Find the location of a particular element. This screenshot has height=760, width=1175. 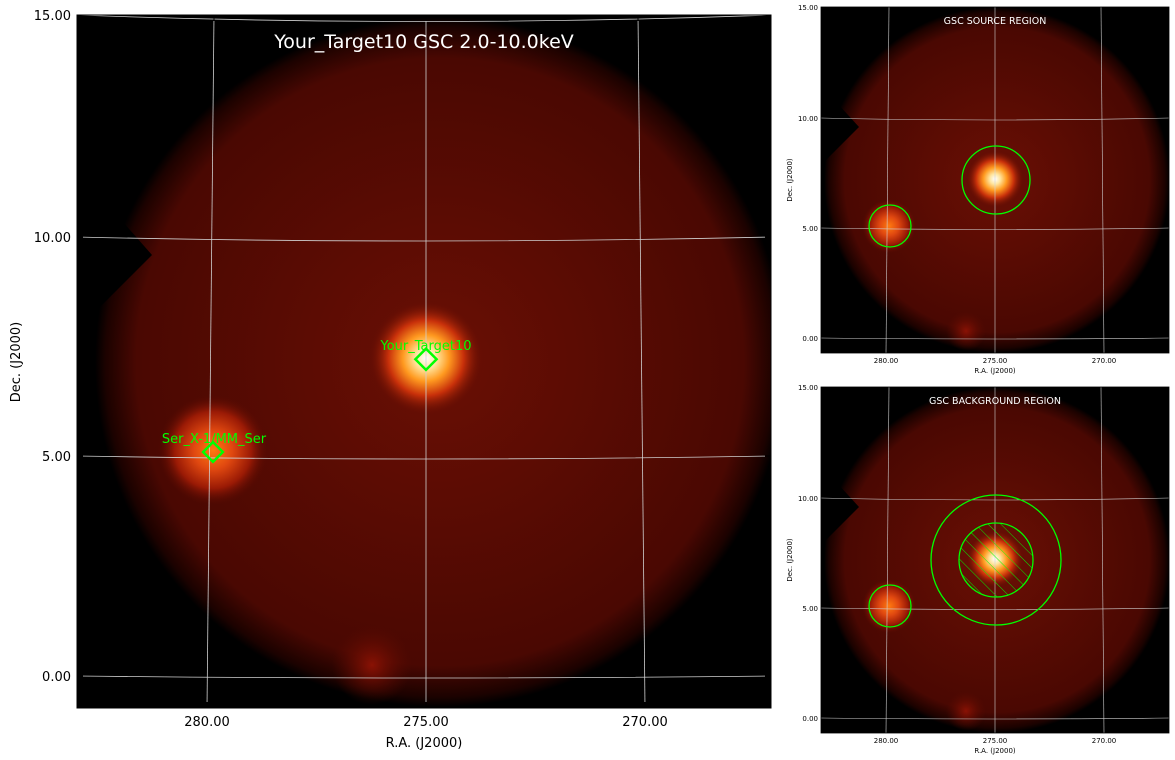

ser-x1-label: Ser_X-1/MM_Ser is located at coordinates (214, 439).